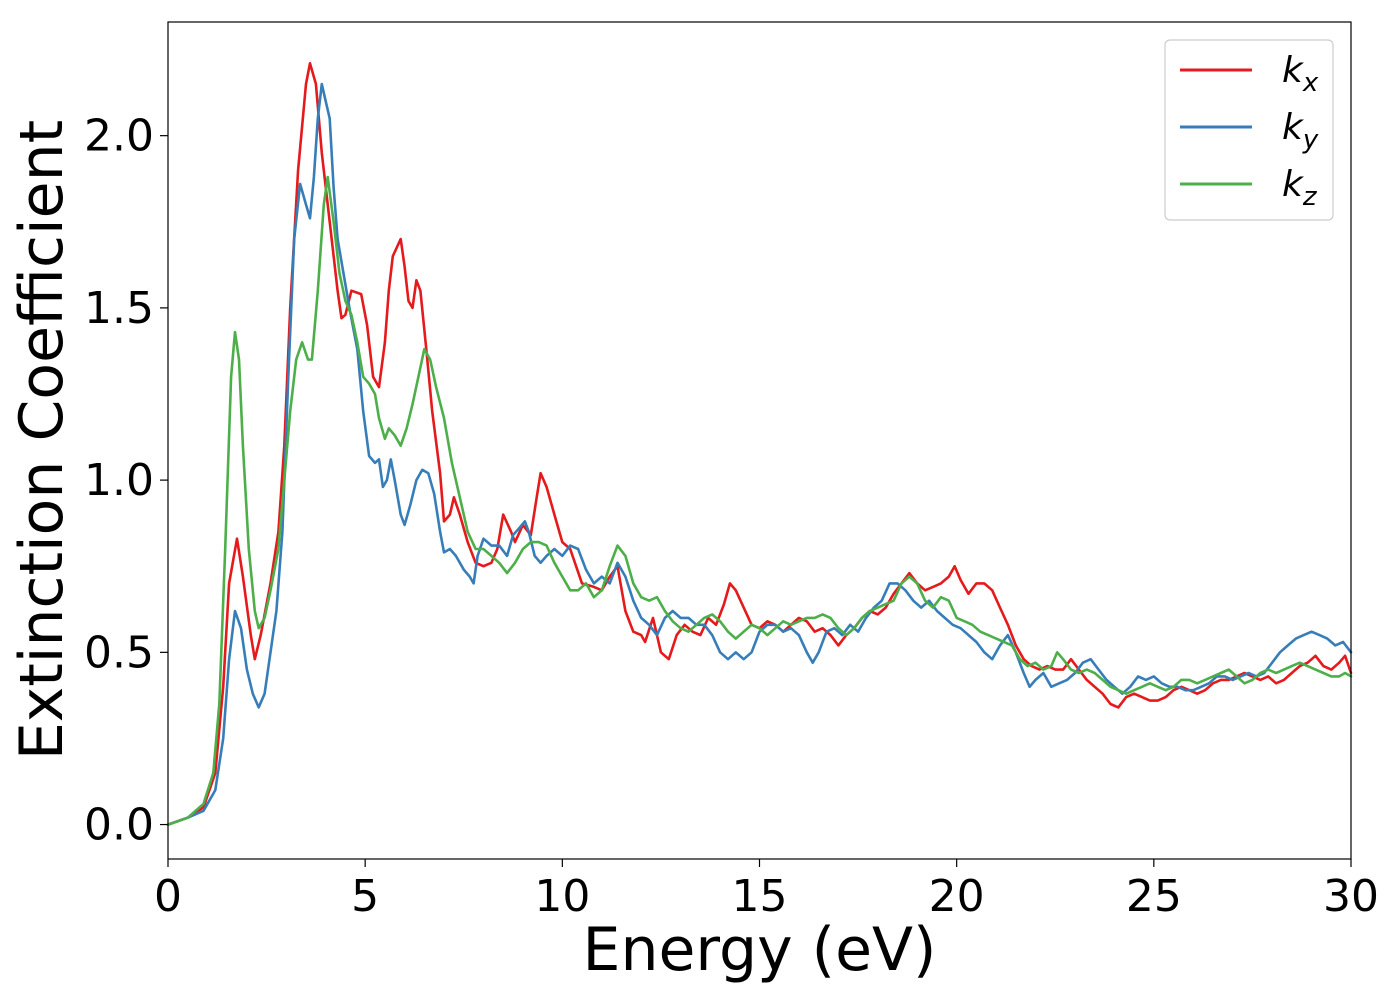 Image resolution: width=1400 pixels, height=1000 pixels. I want to click on x-axis-label: Energy (eV), so click(760, 950).